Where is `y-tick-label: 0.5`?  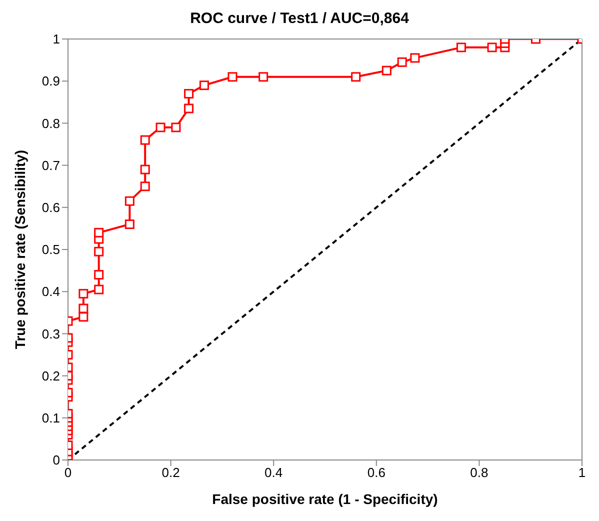
y-tick-label: 0.5 is located at coordinates (51, 250).